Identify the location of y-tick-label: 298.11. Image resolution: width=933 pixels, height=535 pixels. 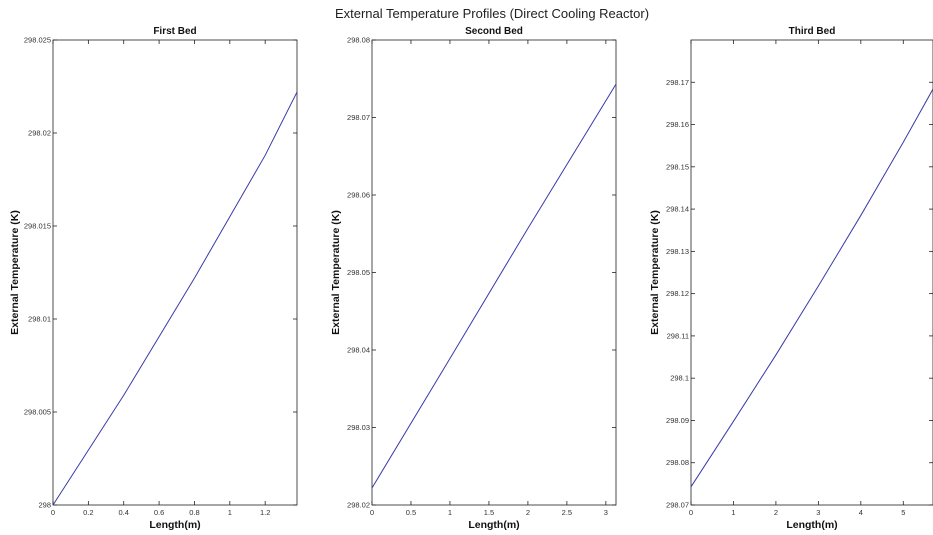
(678, 335).